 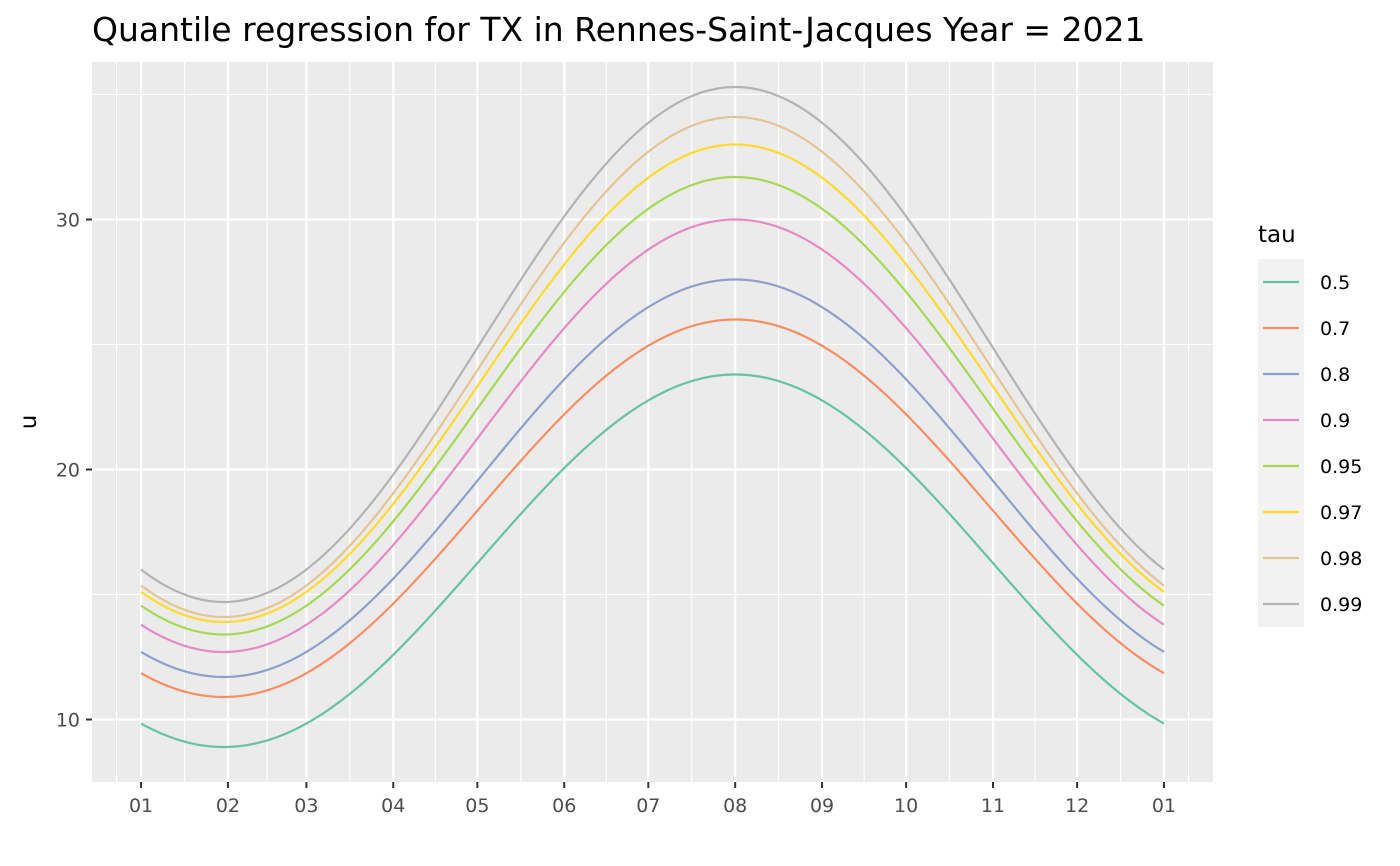 What do you see at coordinates (564, 806) in the screenshot?
I see `x-tick-label: 06` at bounding box center [564, 806].